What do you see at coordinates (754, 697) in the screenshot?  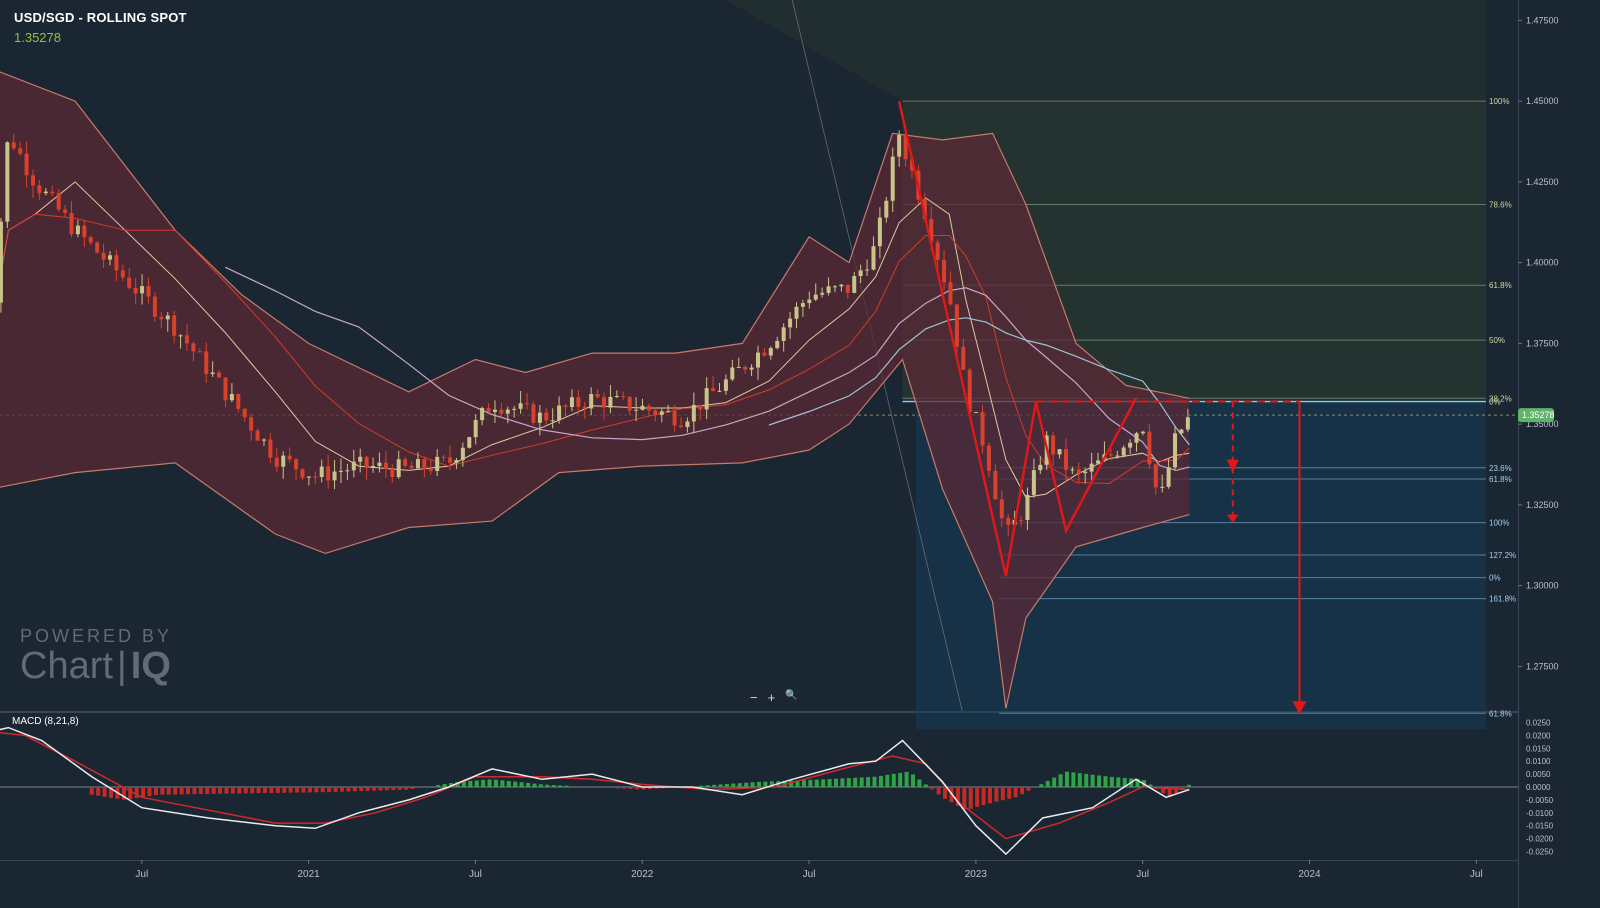 I see `zoom-out-button: −` at bounding box center [754, 697].